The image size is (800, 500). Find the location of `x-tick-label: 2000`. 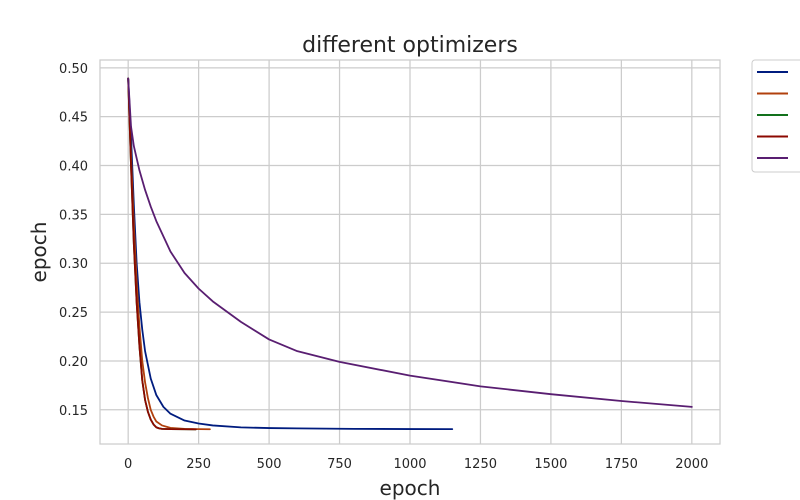

x-tick-label: 2000 is located at coordinates (691, 464).